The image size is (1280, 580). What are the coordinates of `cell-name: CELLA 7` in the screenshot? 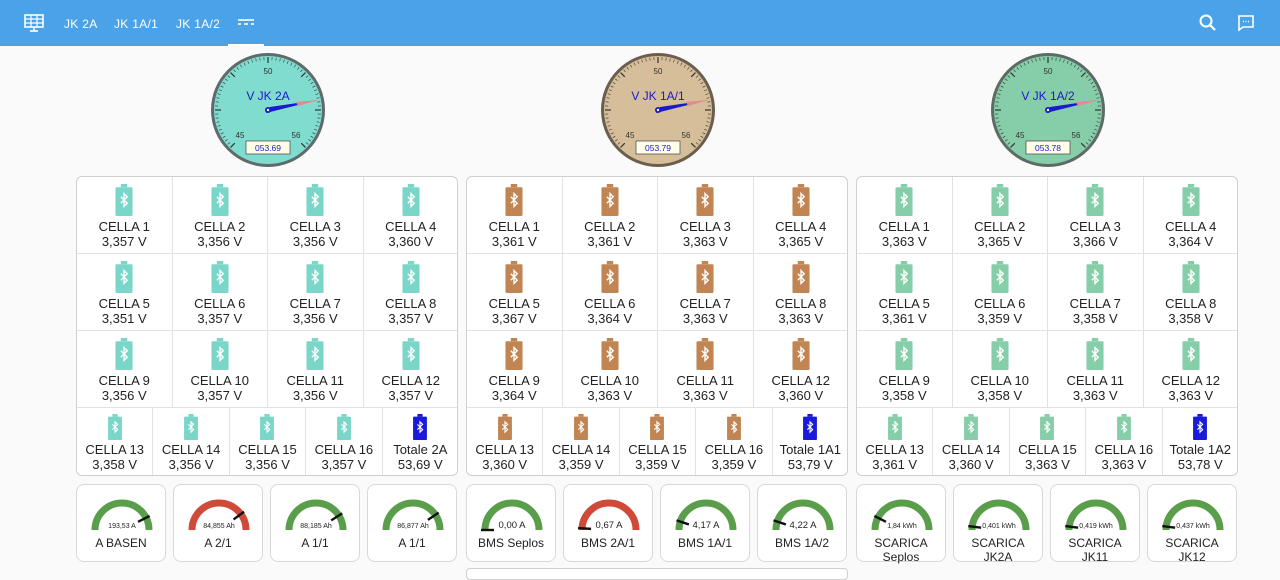 It's located at (1095, 303).